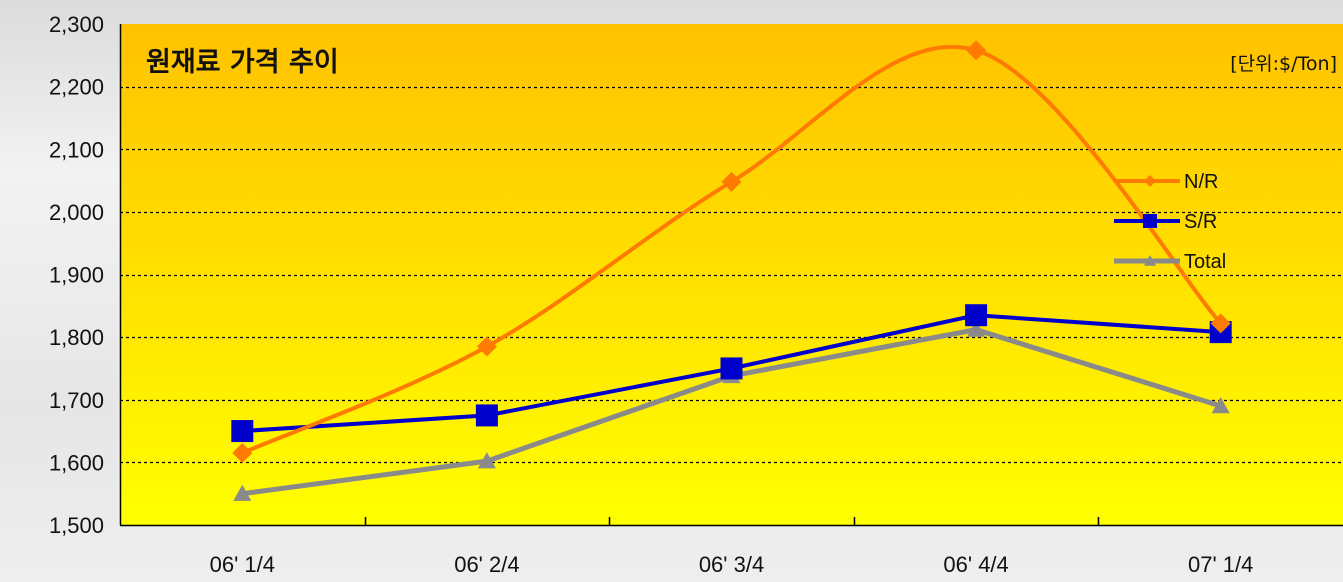  What do you see at coordinates (731, 547) in the screenshot?
I see `x-axis-ticks: 06' 1/4 06' 2/4 06' 3/4 06' 4/4 07' 1/4` at bounding box center [731, 547].